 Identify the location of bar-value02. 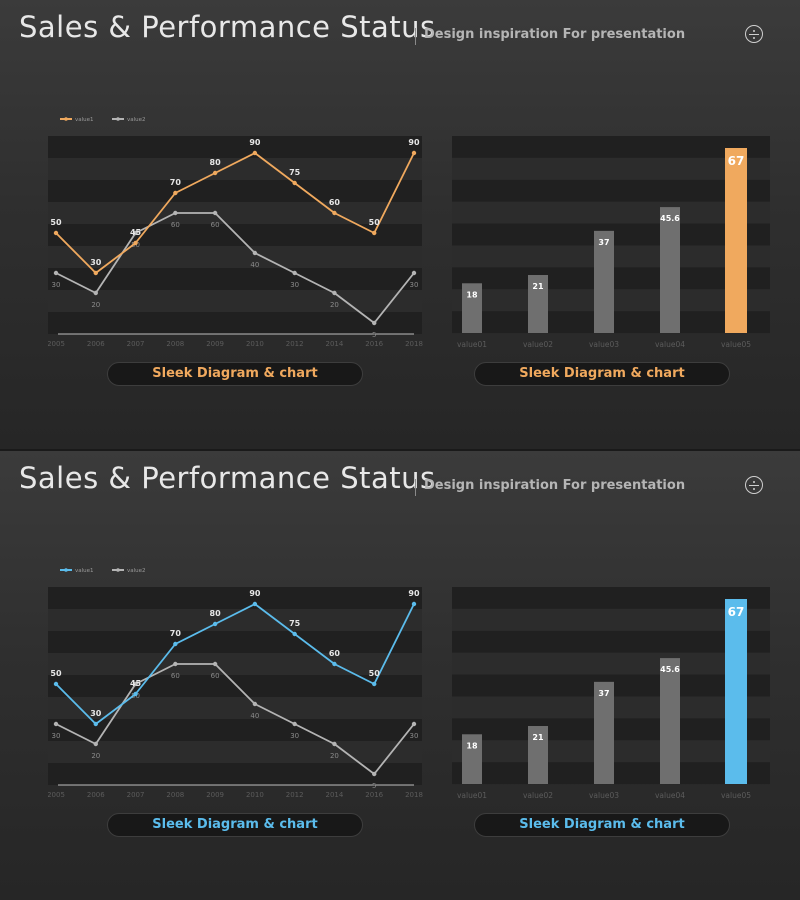
(538, 304).